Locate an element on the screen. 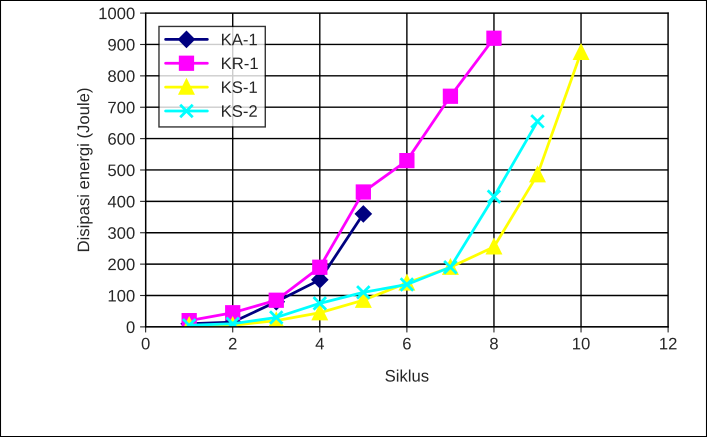  y-tick-label: 300 is located at coordinates (121, 233).